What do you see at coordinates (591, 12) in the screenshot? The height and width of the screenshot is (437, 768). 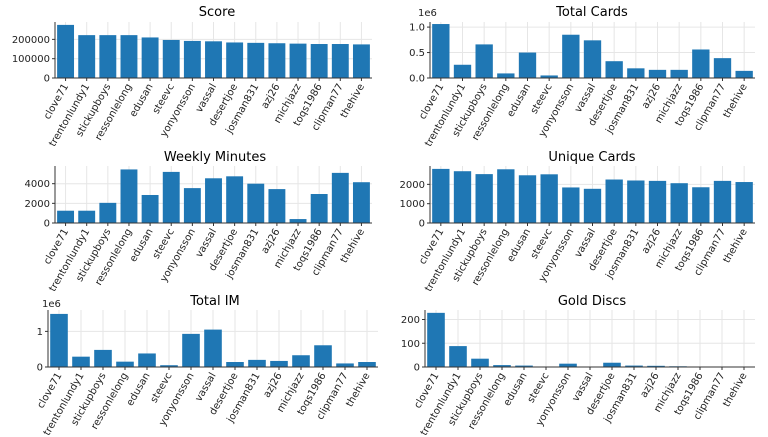 I see `chart-title: Total Cards` at bounding box center [591, 12].